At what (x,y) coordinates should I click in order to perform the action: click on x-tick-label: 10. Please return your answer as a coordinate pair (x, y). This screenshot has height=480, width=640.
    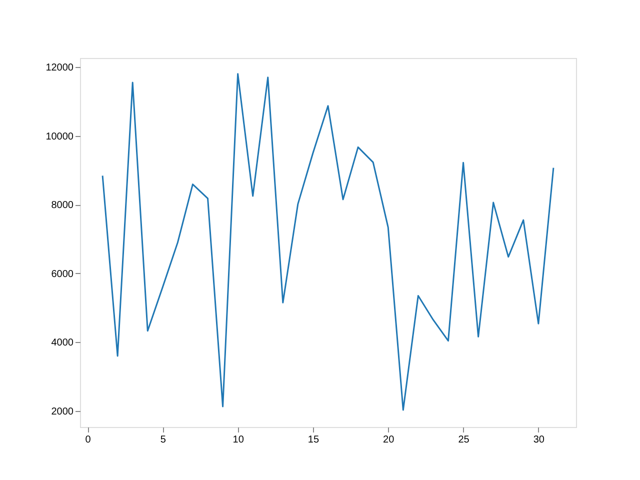
    Looking at the image, I should click on (238, 440).